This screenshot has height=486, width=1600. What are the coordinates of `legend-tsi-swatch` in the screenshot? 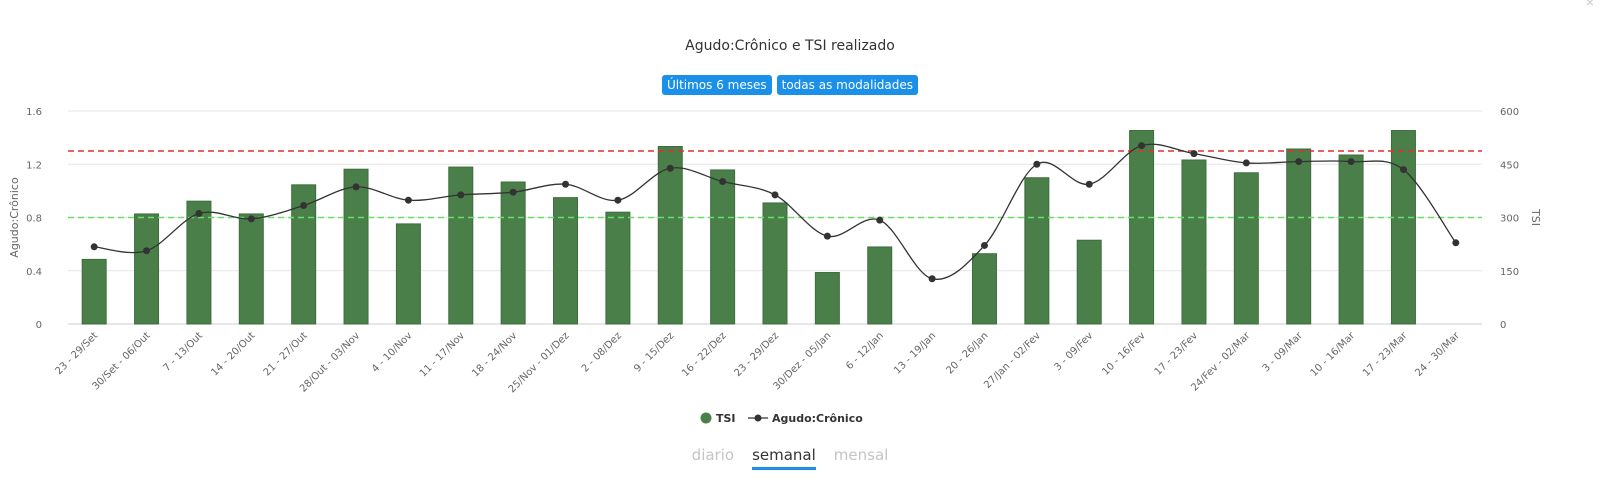 It's located at (706, 418).